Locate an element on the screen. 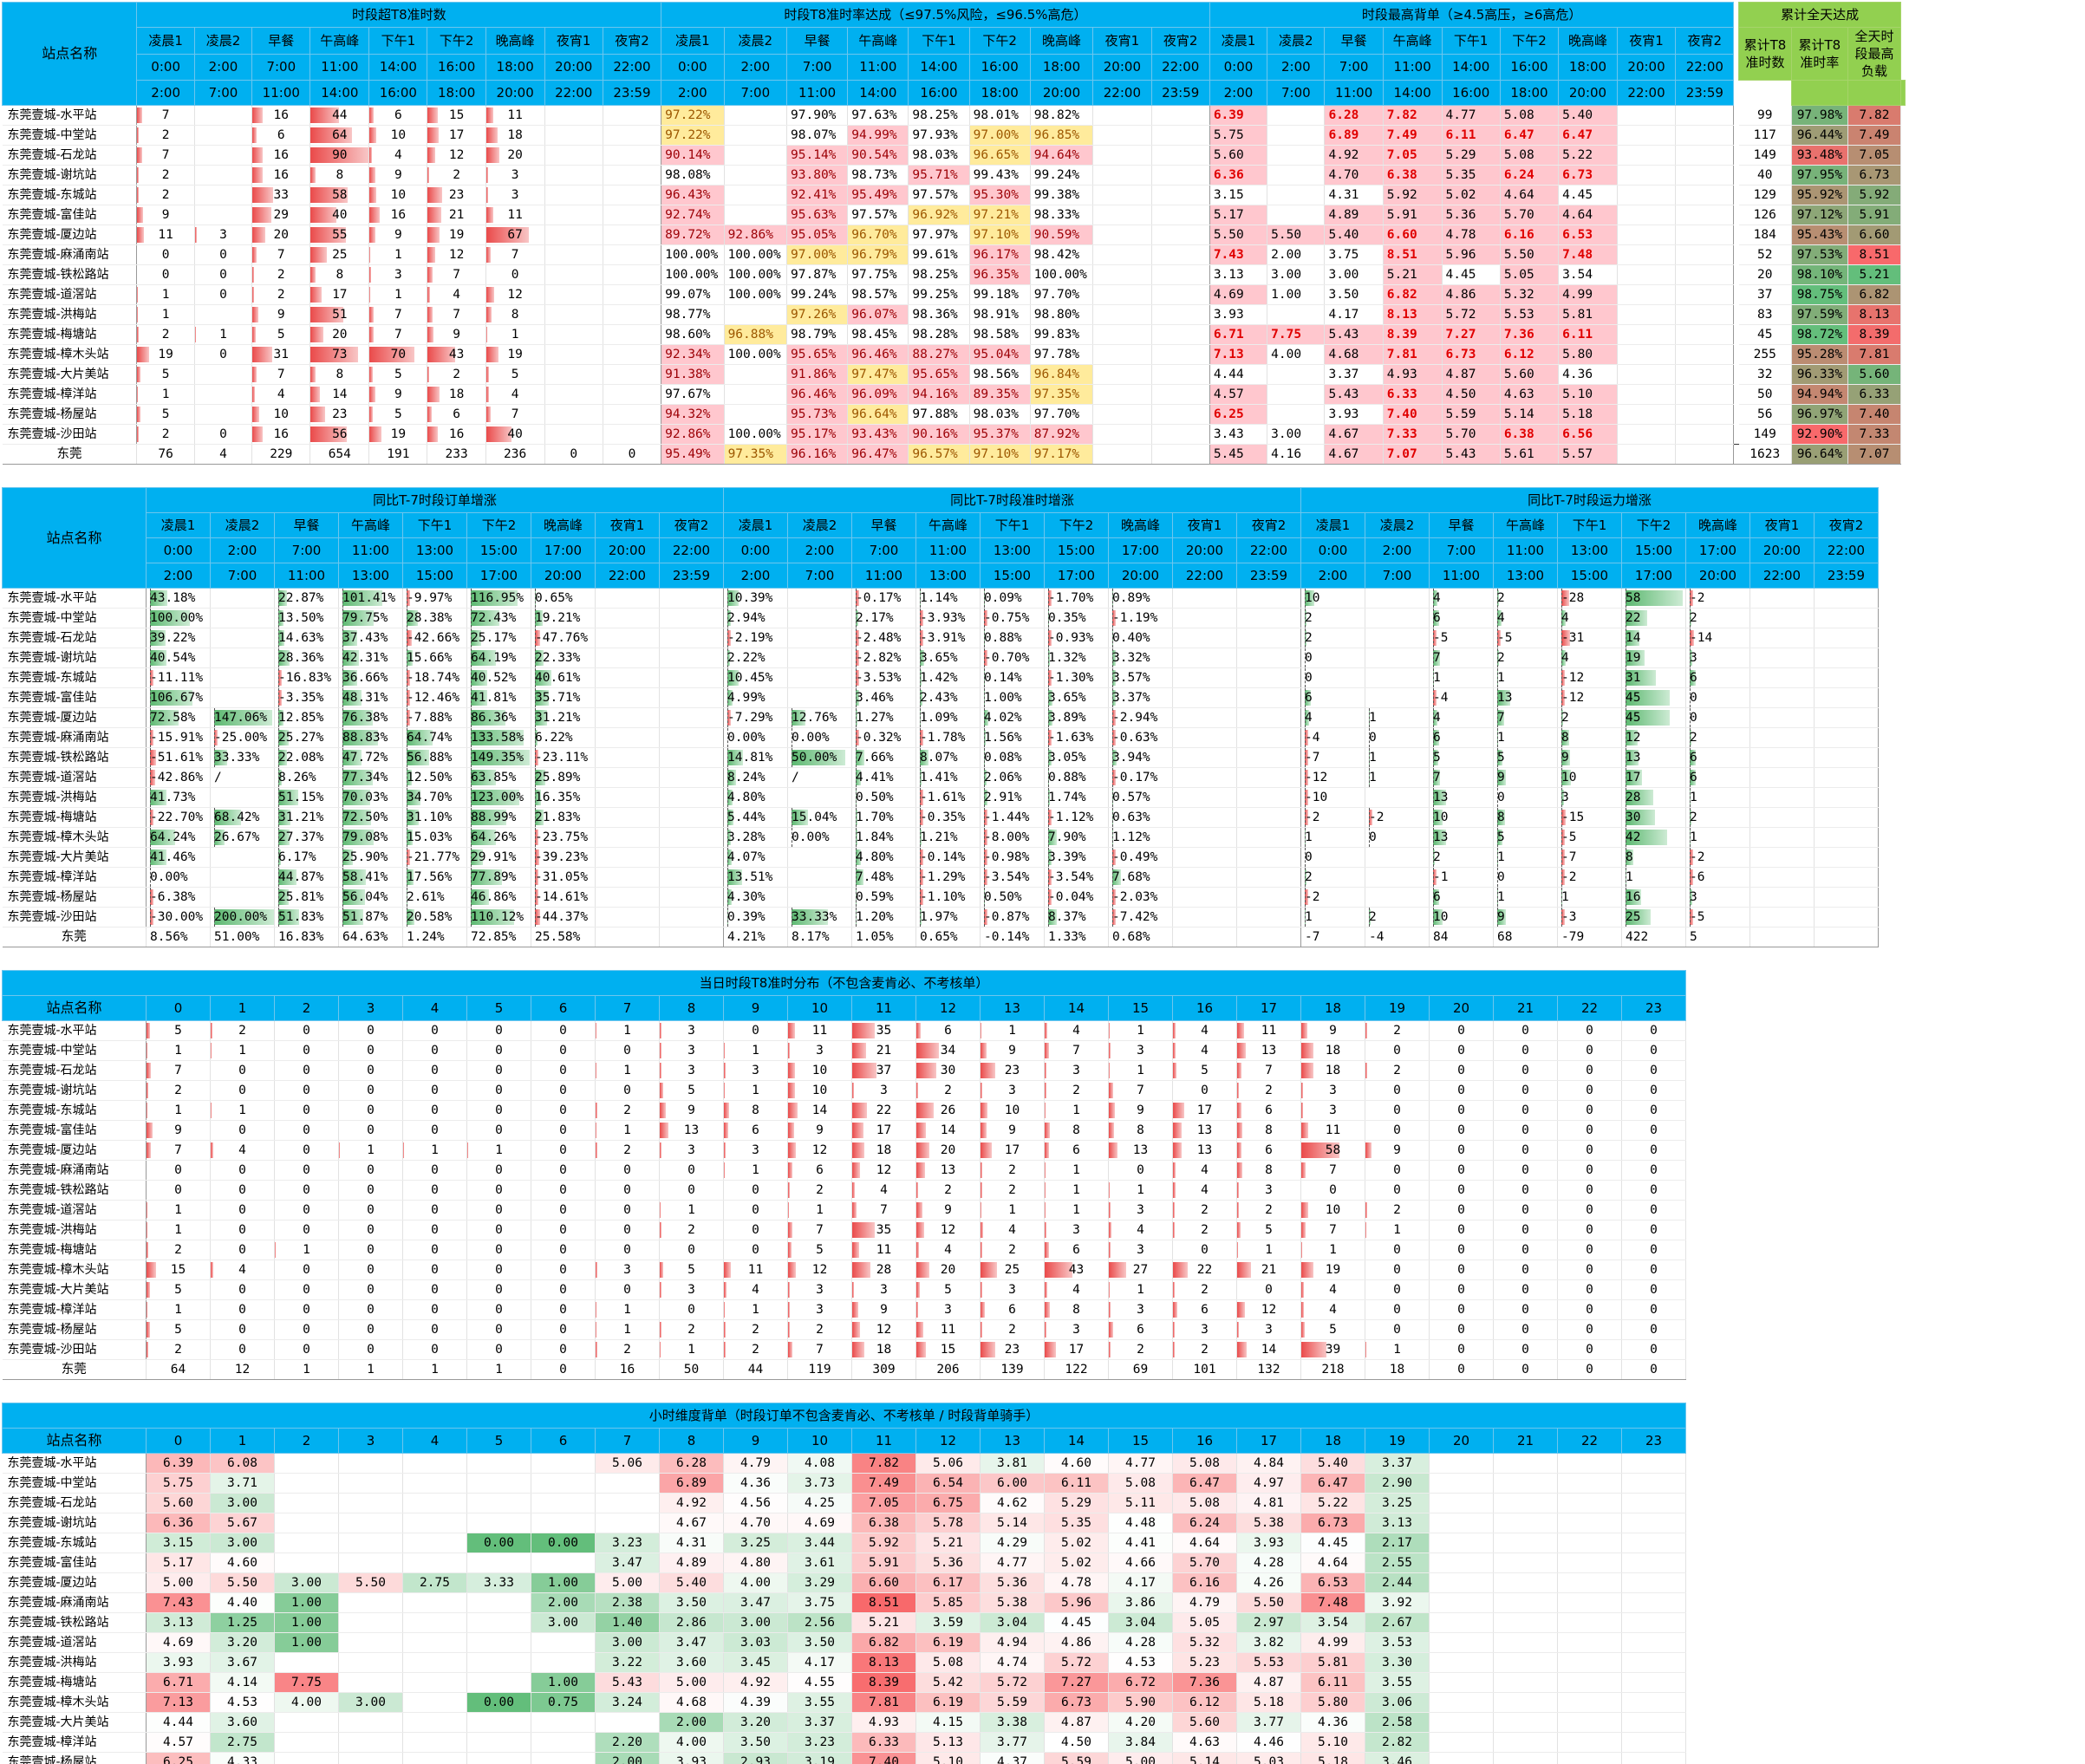  count-cell: 1 is located at coordinates (515, 334).